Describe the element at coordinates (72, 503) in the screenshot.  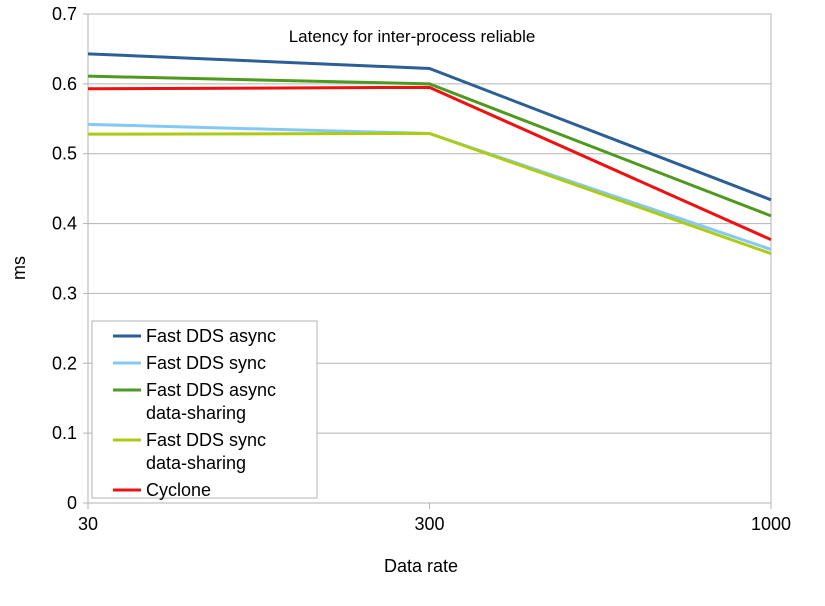
I see `y-tick-label: 0` at that location.